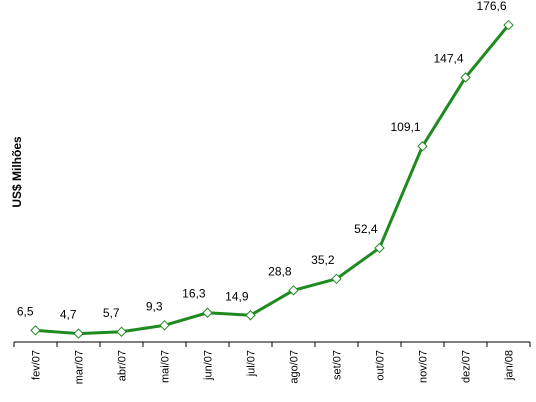  Describe the element at coordinates (280, 271) in the screenshot. I see `data-label: 28,8` at that location.